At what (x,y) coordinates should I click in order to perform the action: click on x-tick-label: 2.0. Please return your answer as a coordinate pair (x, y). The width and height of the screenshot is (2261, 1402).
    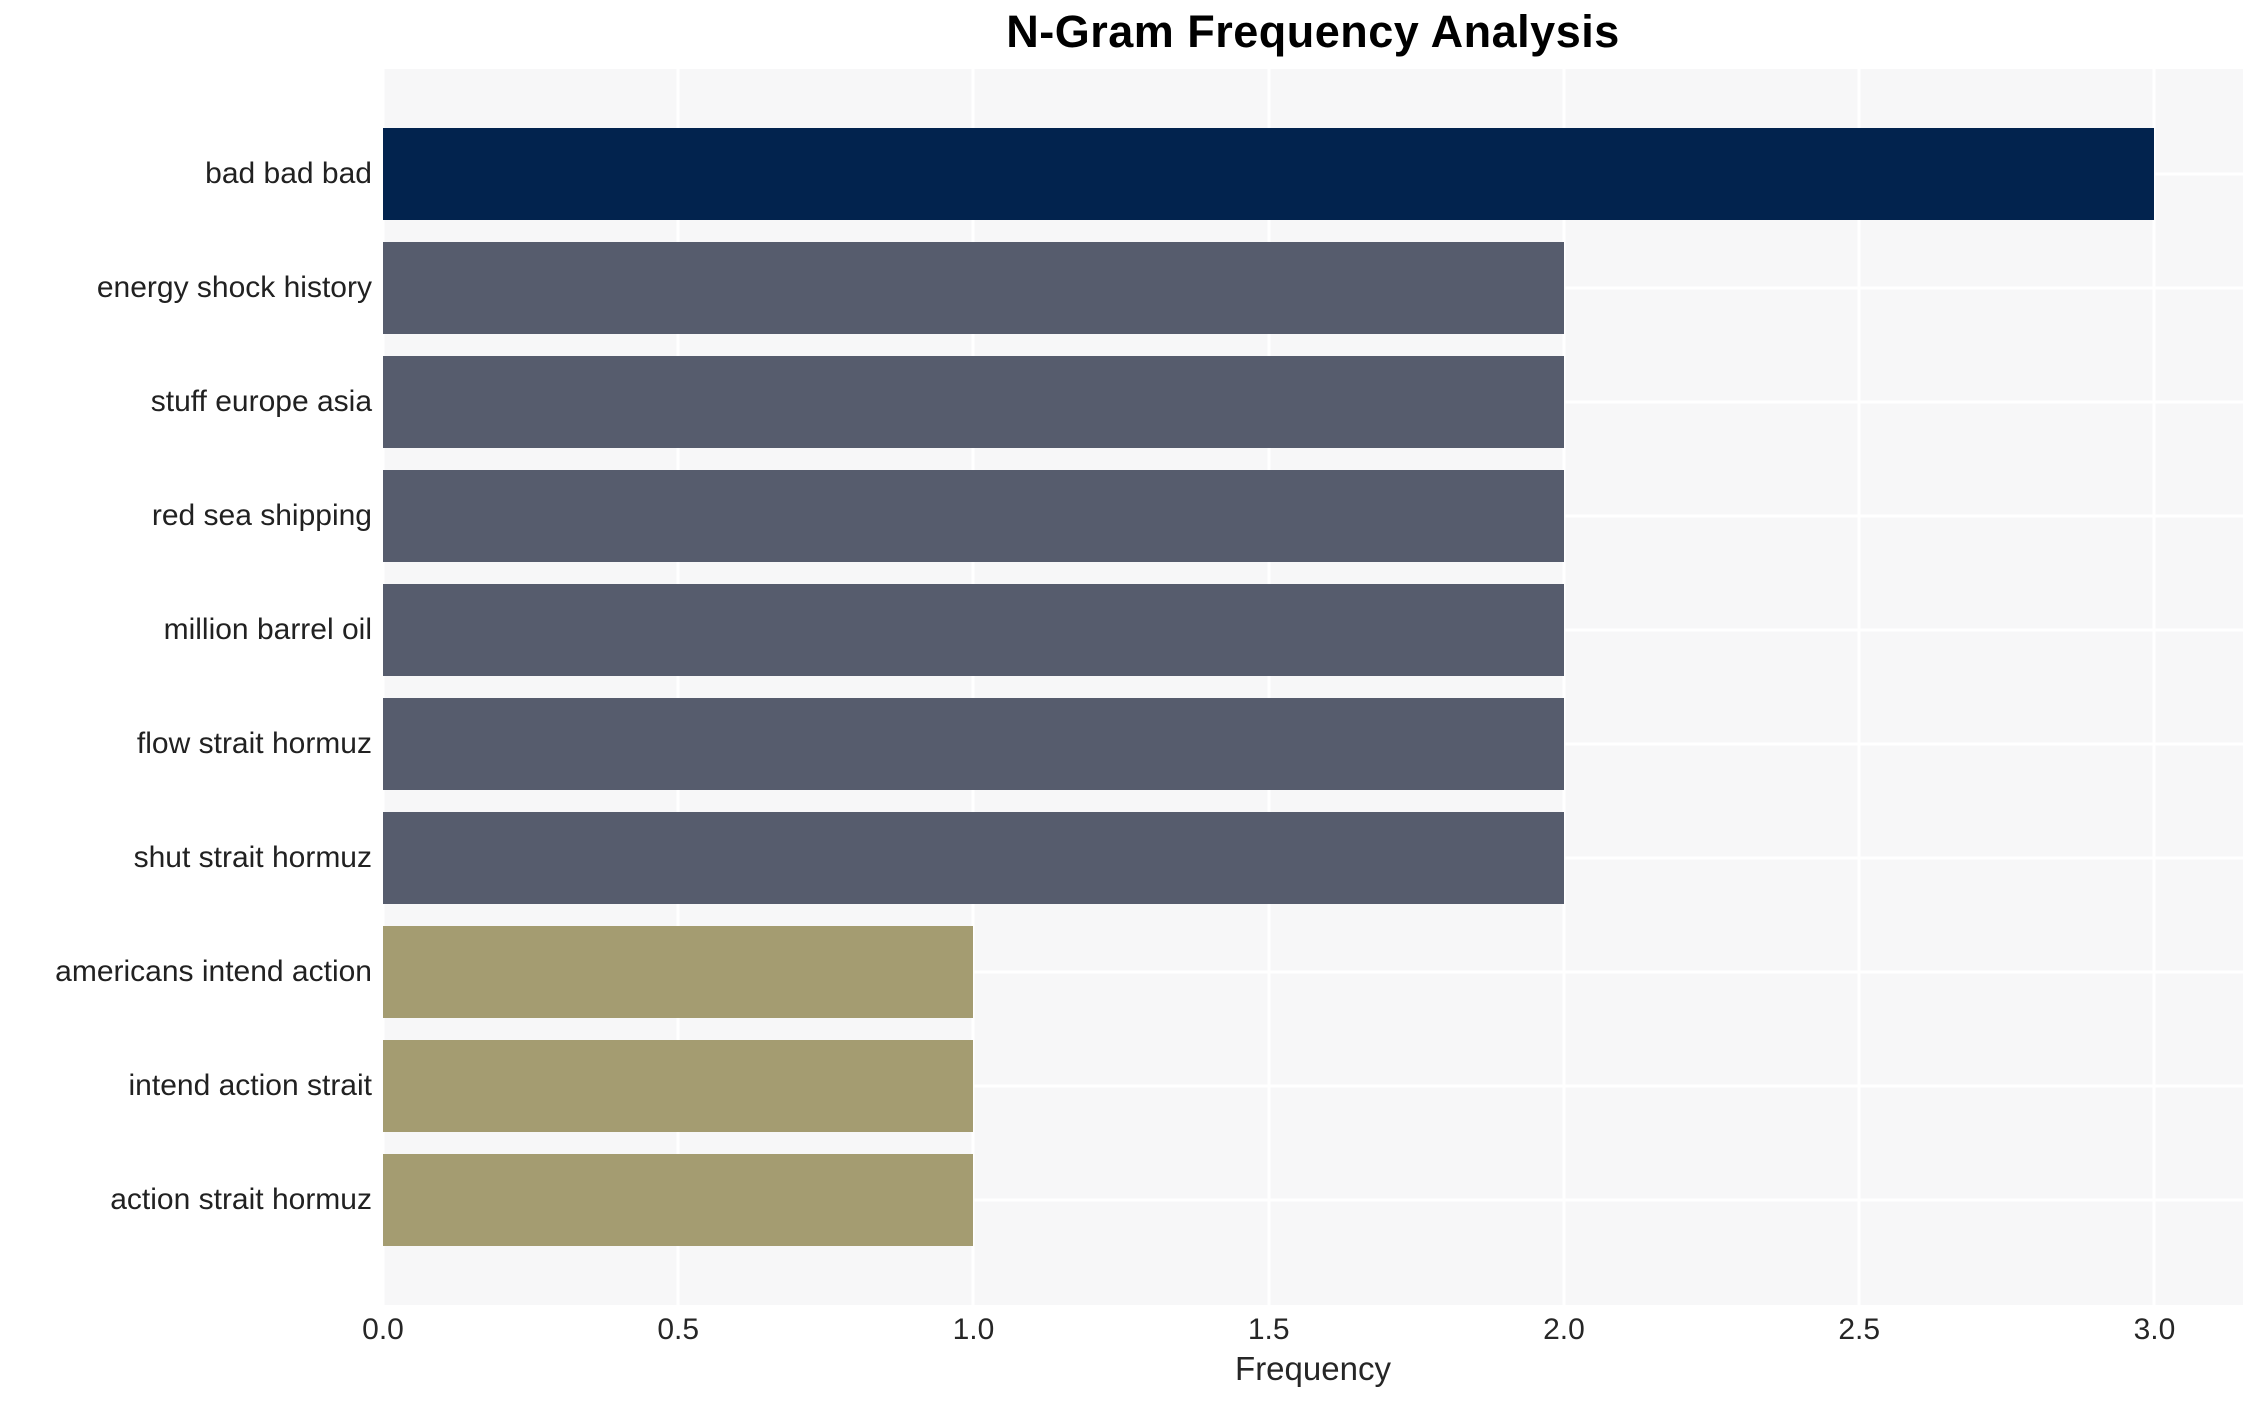
    Looking at the image, I should click on (1564, 1329).